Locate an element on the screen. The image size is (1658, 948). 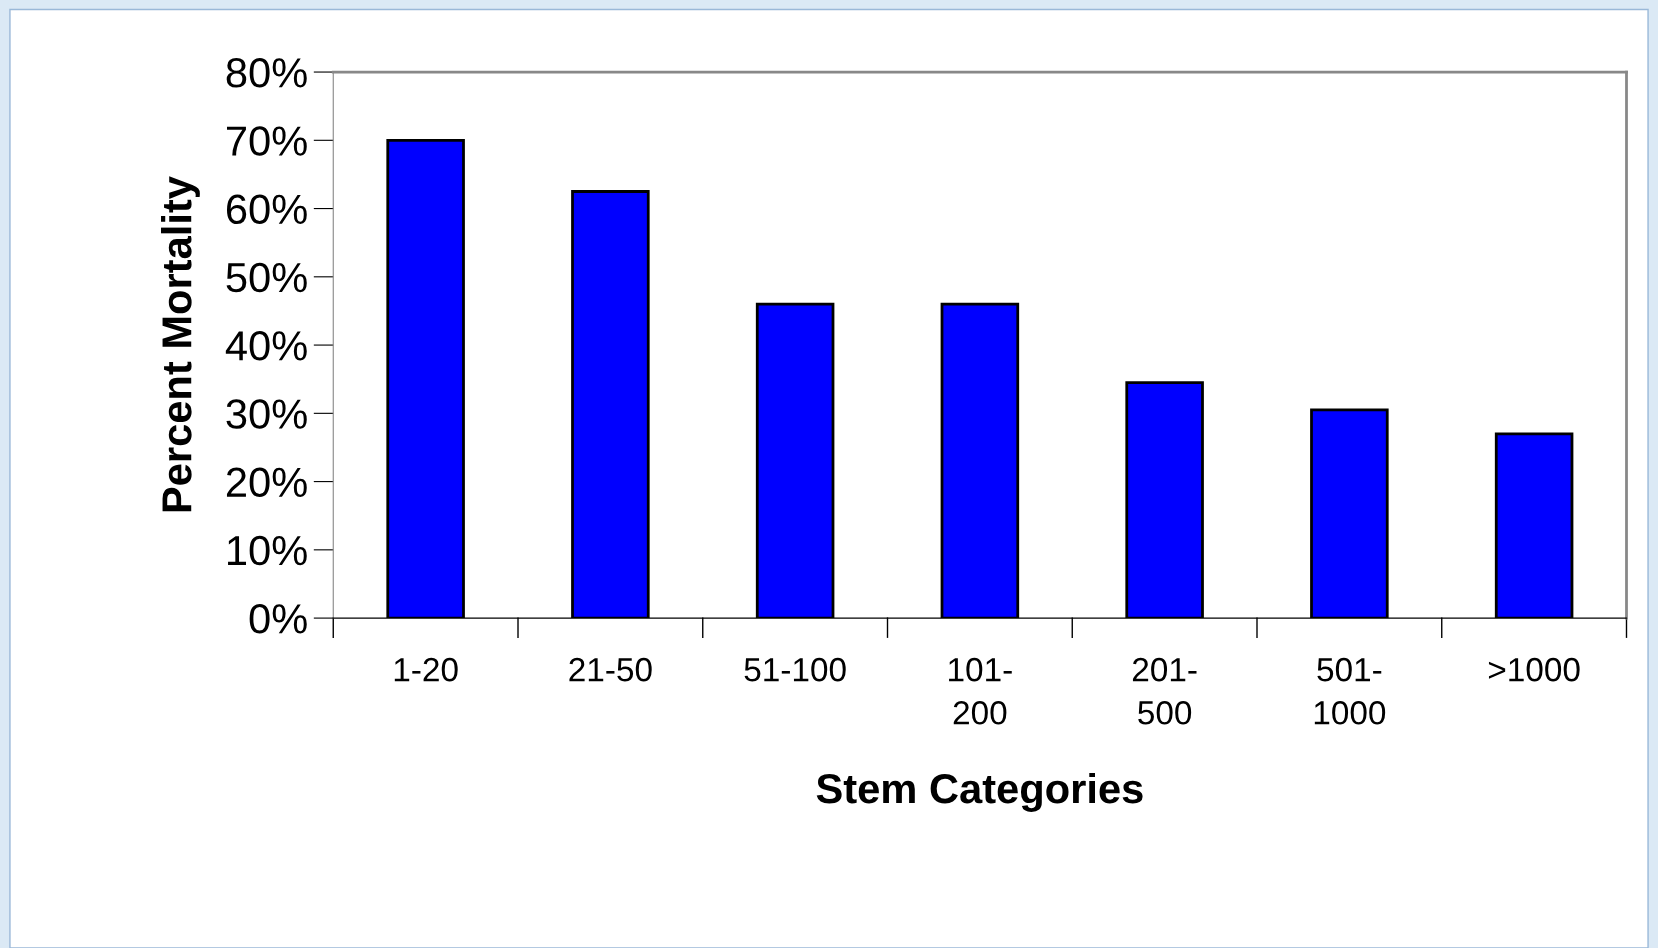
y-tick-label: 60% is located at coordinates (266, 209).